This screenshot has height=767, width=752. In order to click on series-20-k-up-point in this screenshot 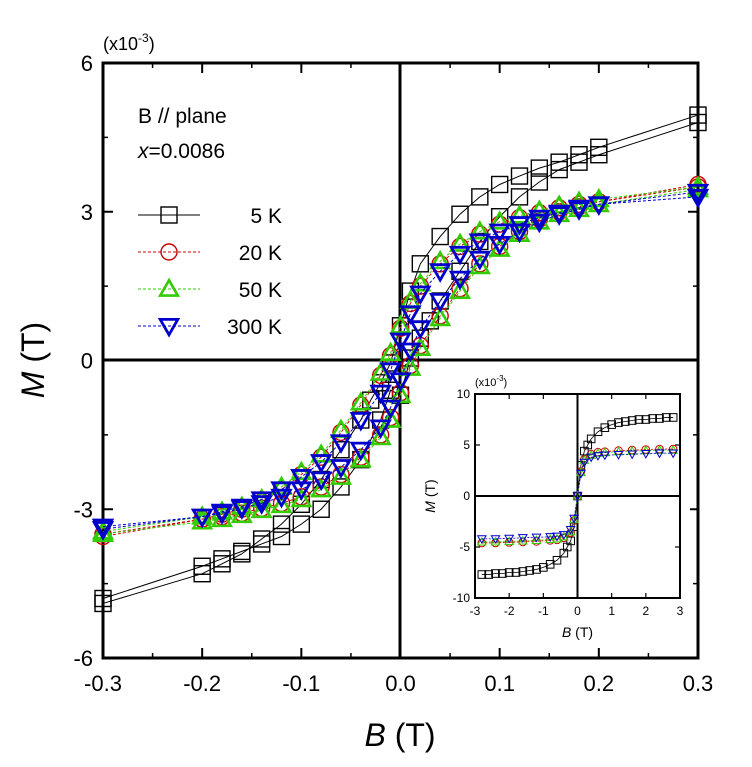, I will do `click(410, 303)`.